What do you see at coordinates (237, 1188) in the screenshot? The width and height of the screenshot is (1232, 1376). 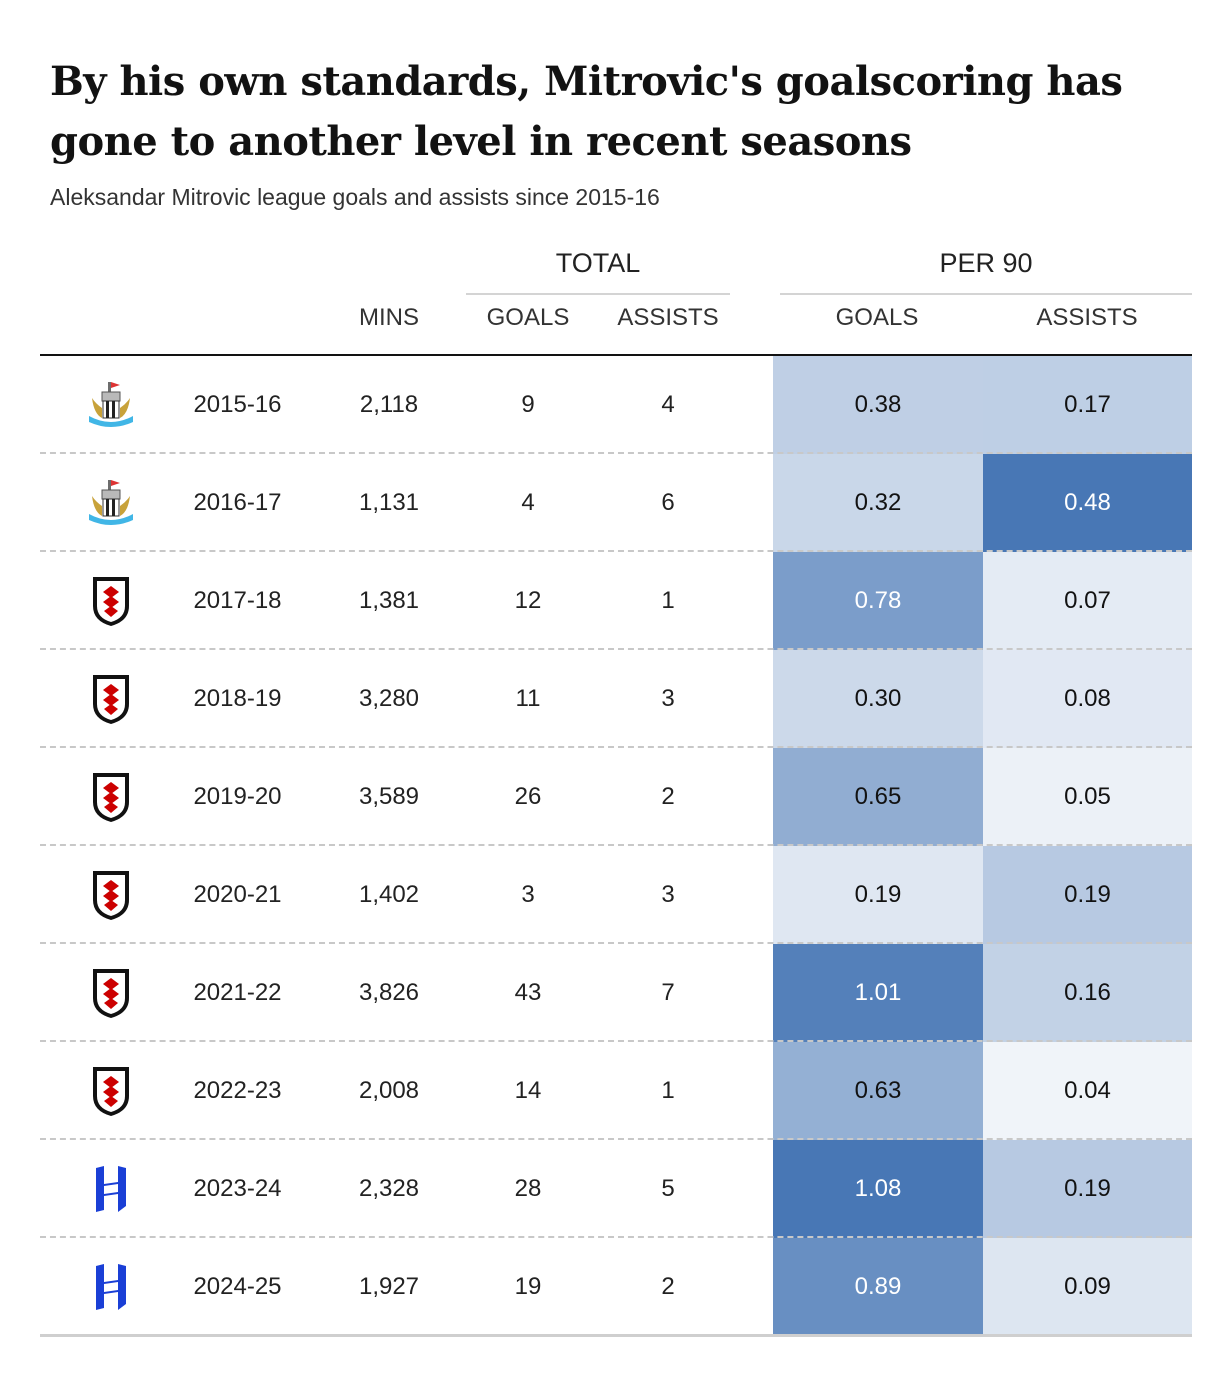 I see `season-cell: 2023-24` at bounding box center [237, 1188].